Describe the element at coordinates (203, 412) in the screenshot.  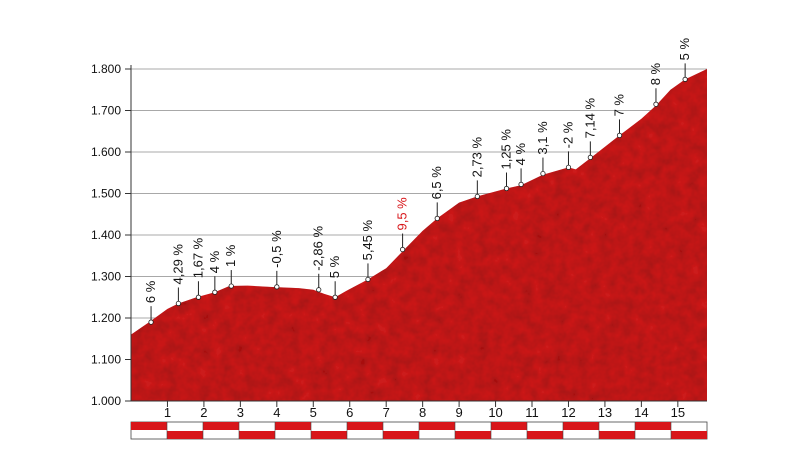
I see `x-tick-label: 2` at that location.